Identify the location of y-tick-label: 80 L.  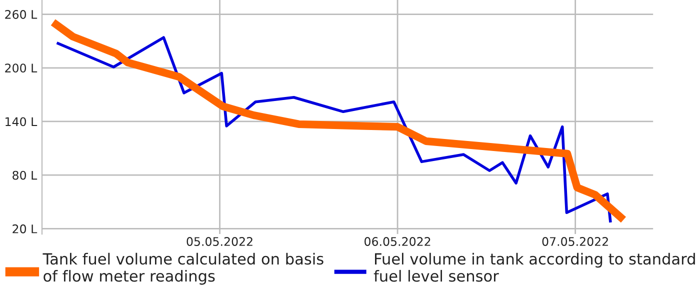
(25, 175).